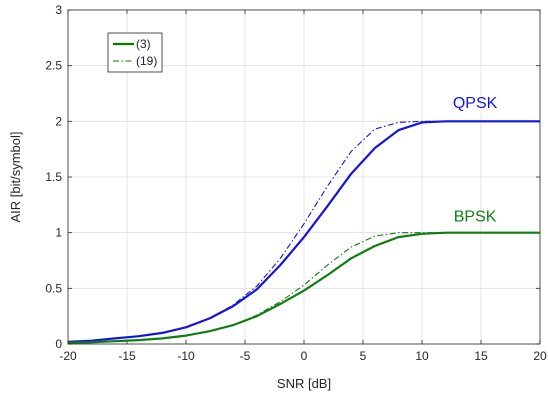  What do you see at coordinates (475, 217) in the screenshot?
I see `bpsk-annotation: BPSK` at bounding box center [475, 217].